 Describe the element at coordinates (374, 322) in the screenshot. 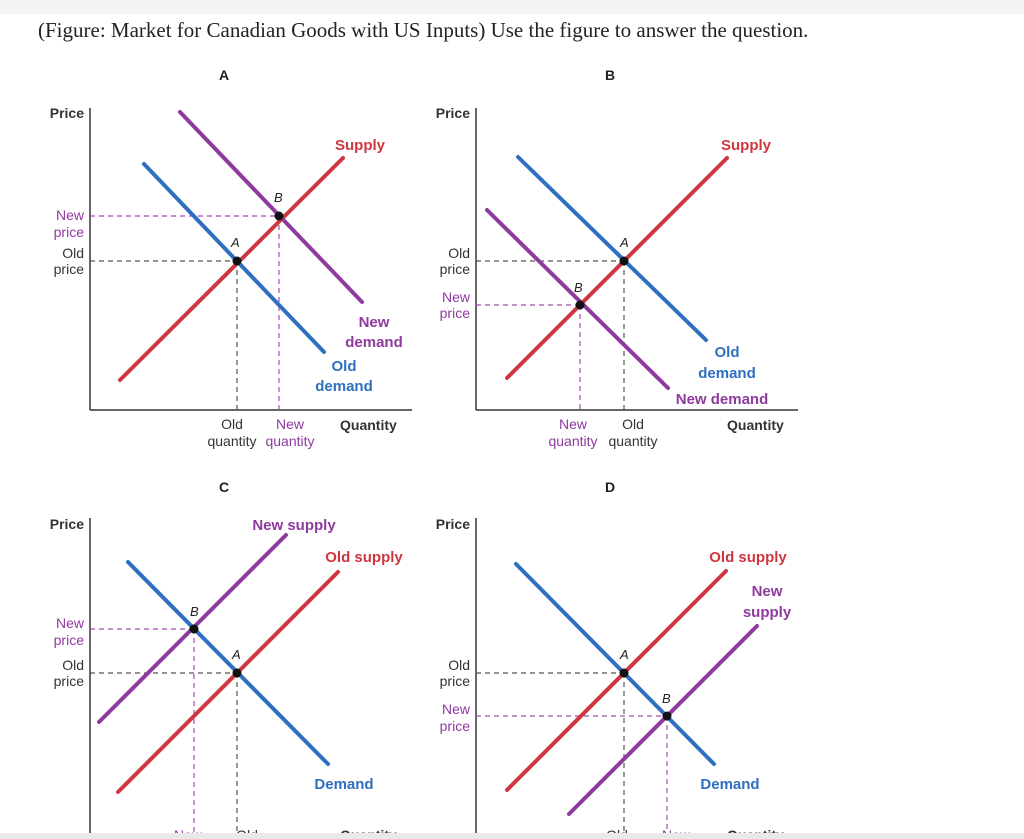

I see `panel-a-new-demand-line1: New` at that location.